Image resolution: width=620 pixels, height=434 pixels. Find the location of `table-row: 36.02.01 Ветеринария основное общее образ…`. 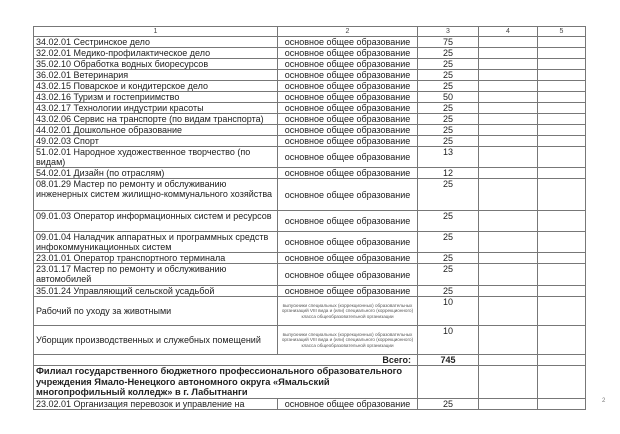

table-row: 36.02.01 Ветеринария основное общее образ… is located at coordinates (309, 75).